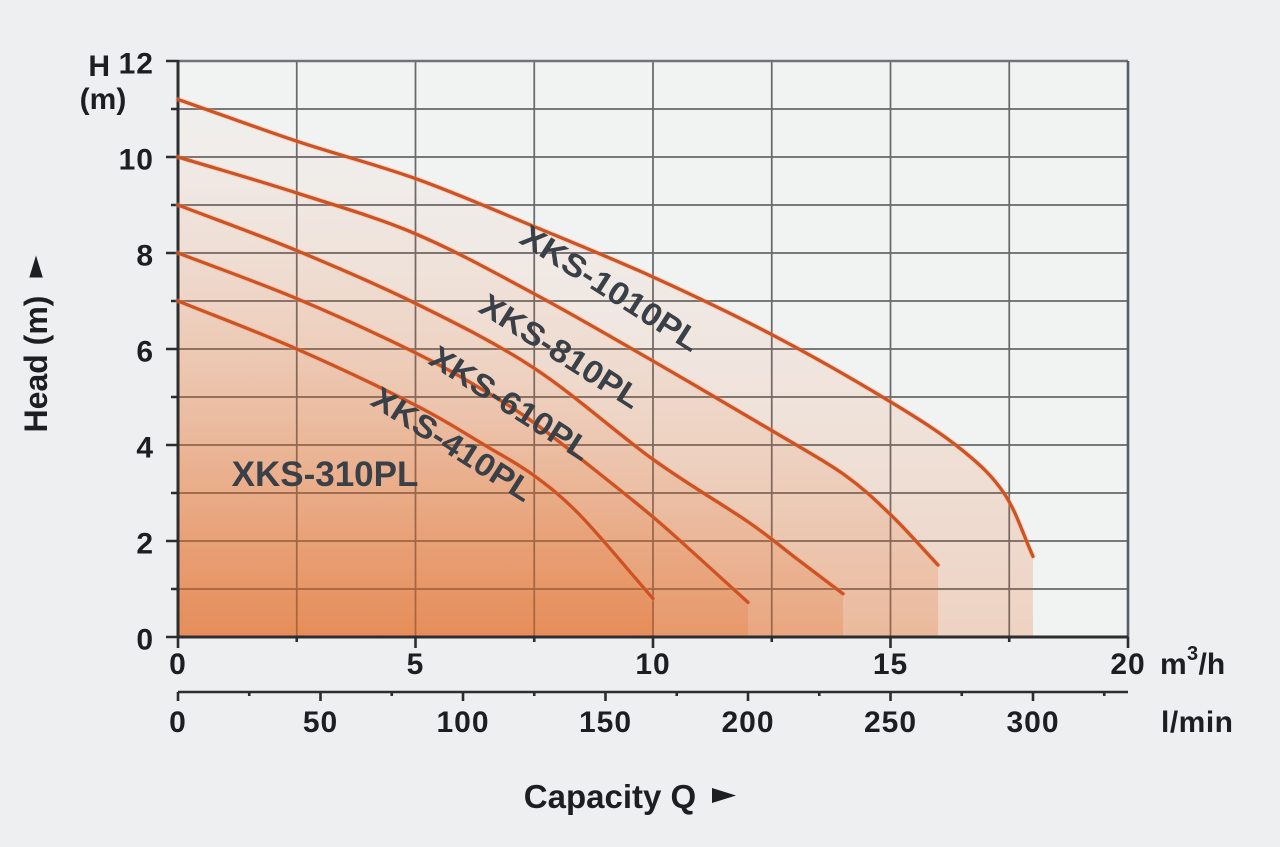  Describe the element at coordinates (610, 796) in the screenshot. I see `svg-text: Capacity Q` at that location.